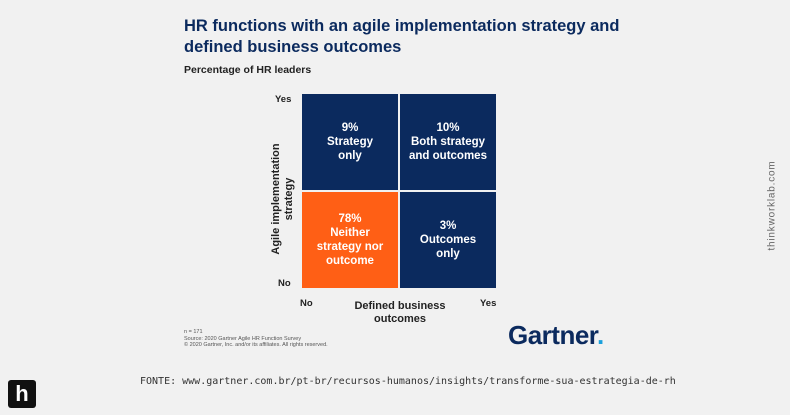 This screenshot has height=415, width=790. What do you see at coordinates (283, 99) in the screenshot?
I see `y-tick-yes: Yes` at bounding box center [283, 99].